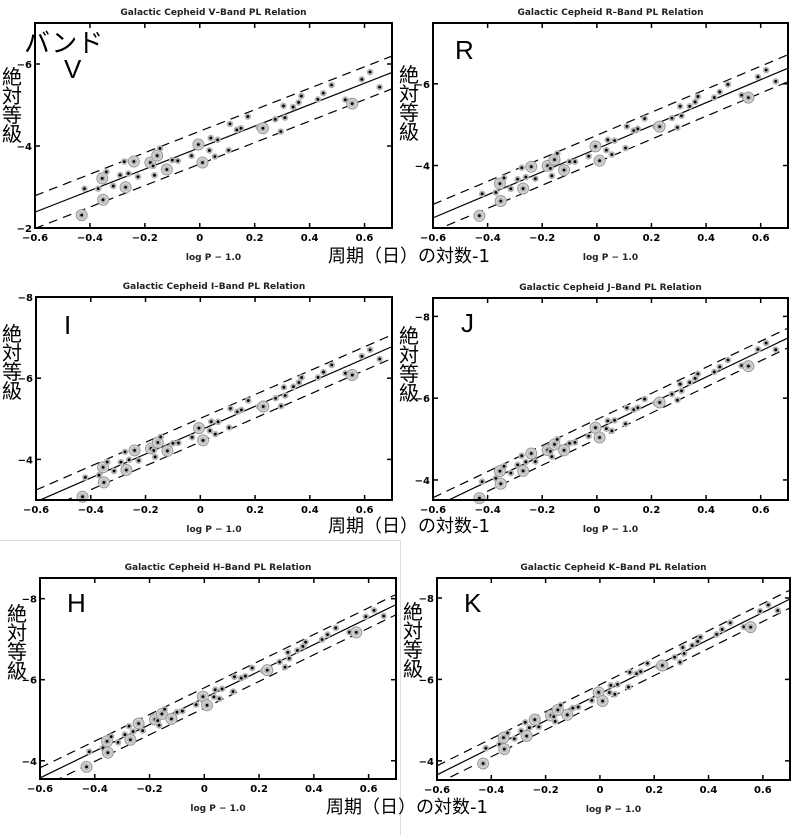 This screenshot has height=835, width=802. What do you see at coordinates (214, 412) in the screenshot?
I see `lower-bound-line` at bounding box center [214, 412].